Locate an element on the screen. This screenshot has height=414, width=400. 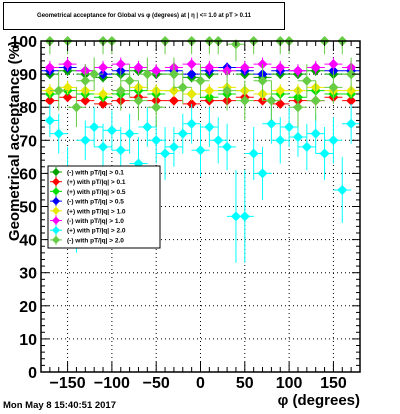
legend-label: (+) with pT/|q| > 2.0 is located at coordinates (96, 231).